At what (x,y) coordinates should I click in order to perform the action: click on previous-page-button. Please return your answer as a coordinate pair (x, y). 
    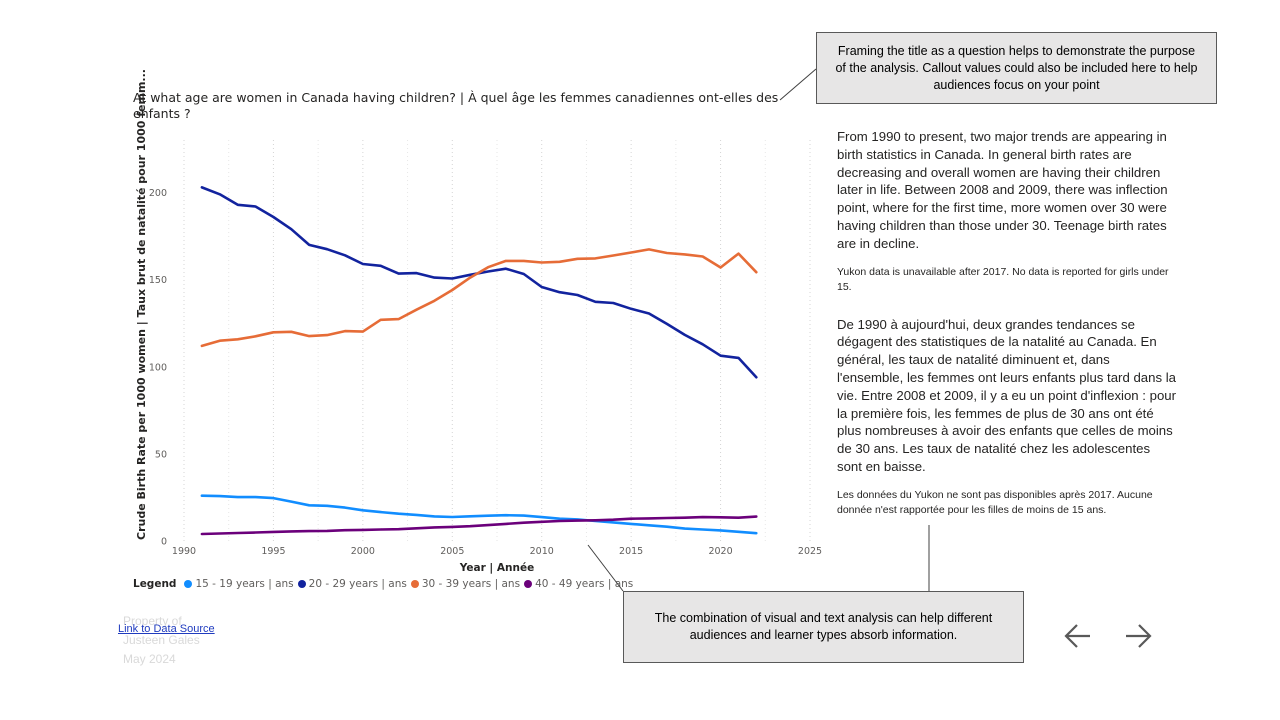
    Looking at the image, I should click on (1078, 636).